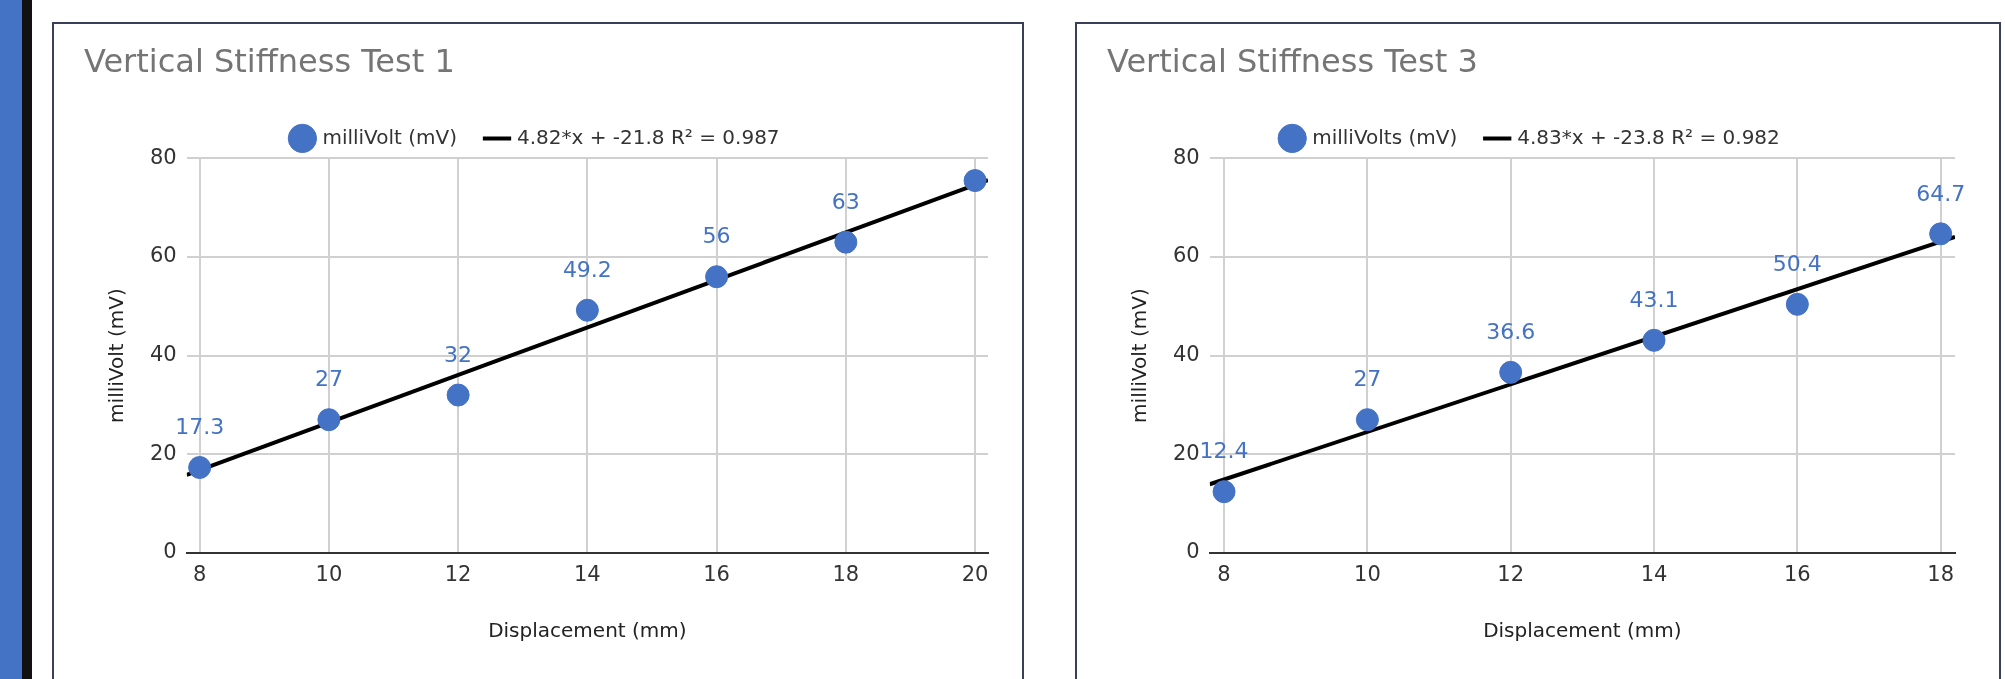 This screenshot has height=679, width=2005. I want to click on data-label: 63, so click(845, 201).